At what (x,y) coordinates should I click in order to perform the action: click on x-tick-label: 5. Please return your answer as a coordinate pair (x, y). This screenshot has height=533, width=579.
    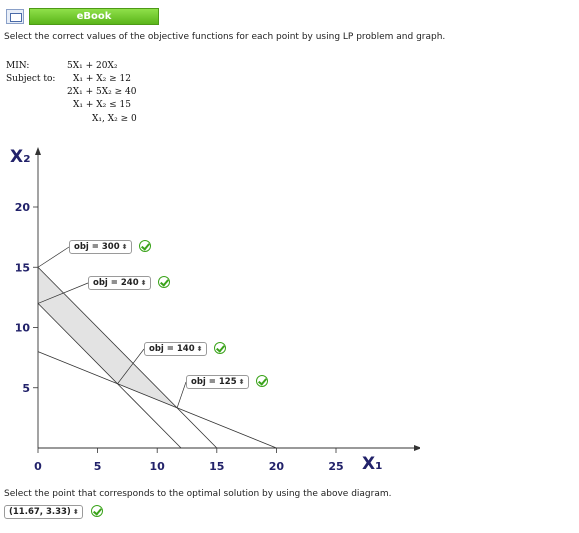
    Looking at the image, I should click on (98, 466).